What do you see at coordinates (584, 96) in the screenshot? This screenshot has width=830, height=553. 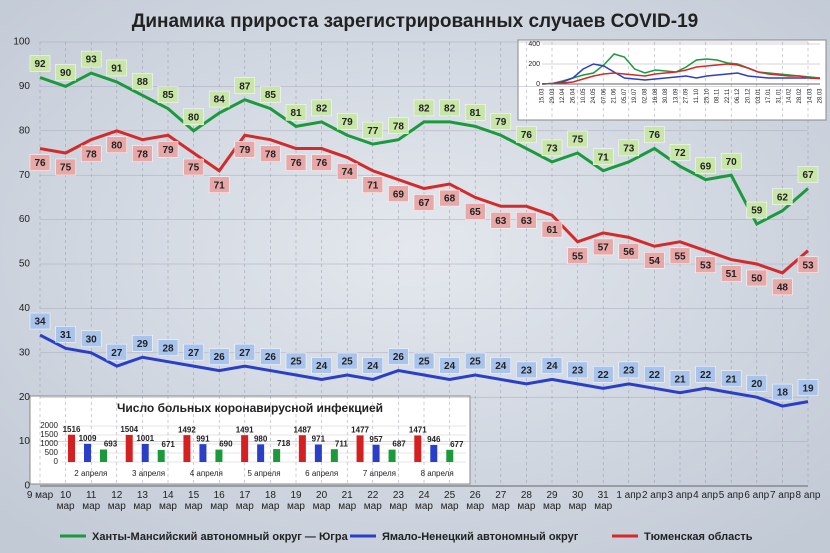 I see `x-tick-label: 10.05` at bounding box center [584, 96].